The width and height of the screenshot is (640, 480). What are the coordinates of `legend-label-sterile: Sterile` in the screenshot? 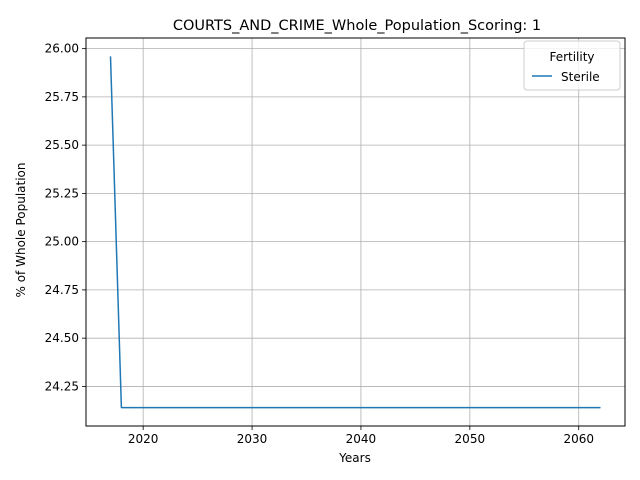 It's located at (580, 77).